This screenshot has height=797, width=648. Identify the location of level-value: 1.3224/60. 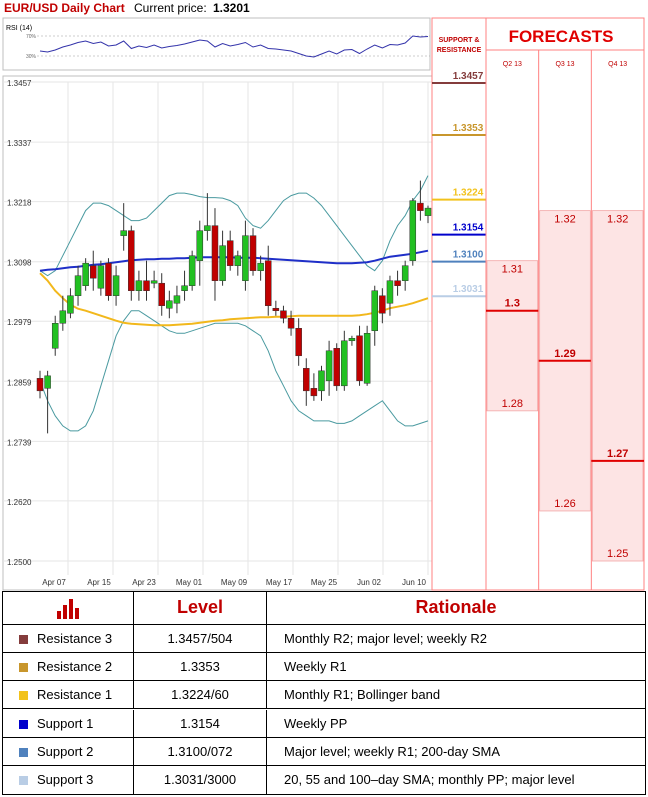
(200, 695).